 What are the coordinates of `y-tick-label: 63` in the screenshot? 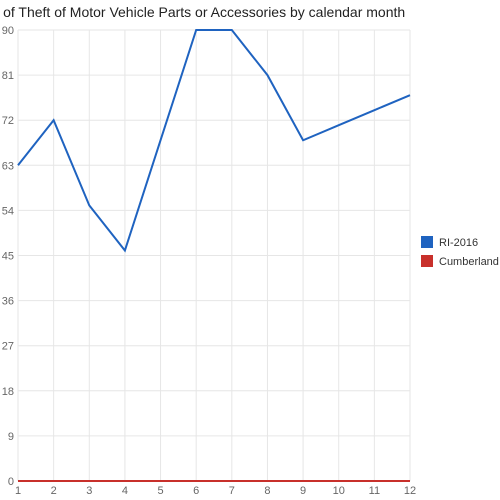 It's located at (8, 166).